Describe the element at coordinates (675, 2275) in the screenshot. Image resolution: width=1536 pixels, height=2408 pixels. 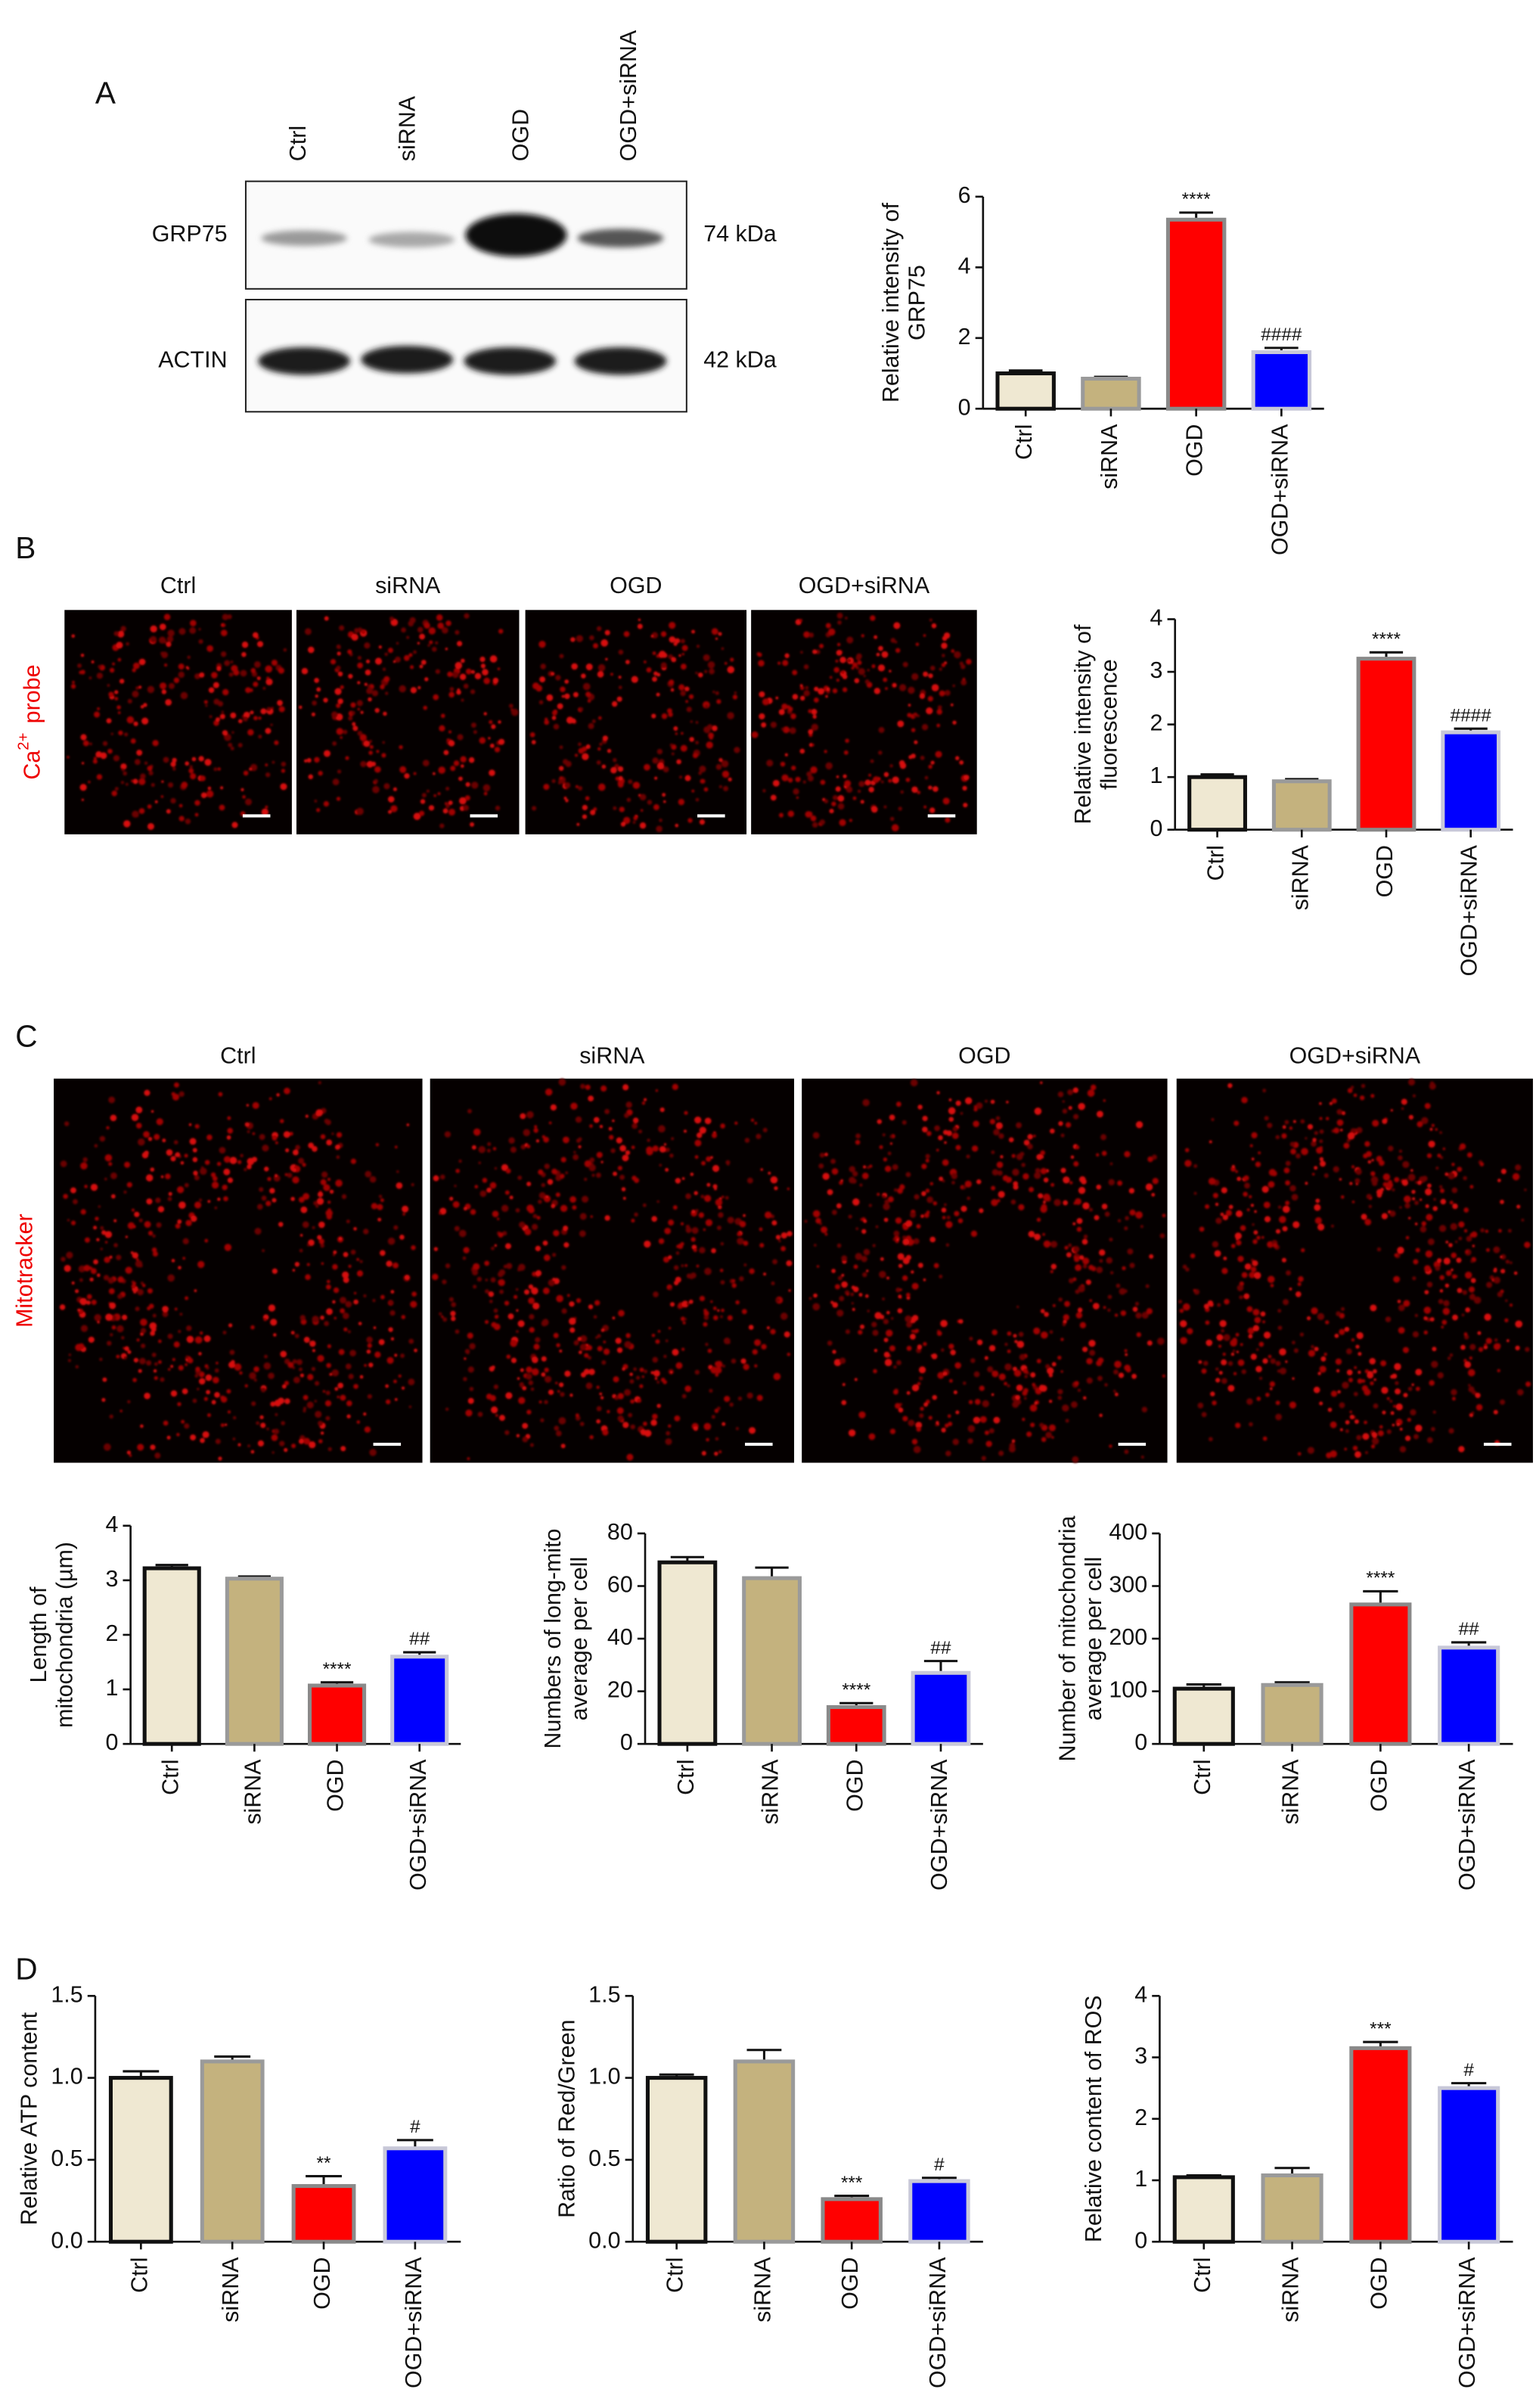
I see `x-tick-label: Ctrl` at that location.